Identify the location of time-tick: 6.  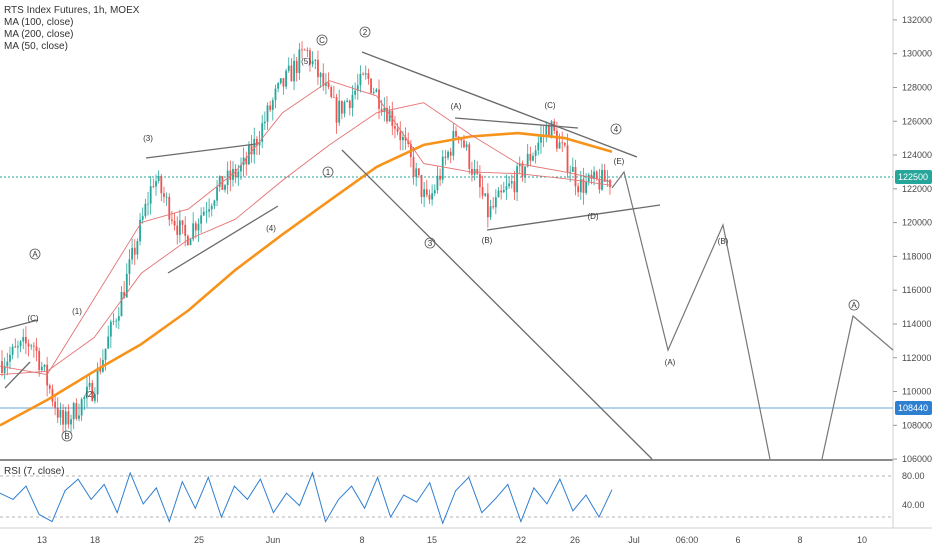
(737, 540).